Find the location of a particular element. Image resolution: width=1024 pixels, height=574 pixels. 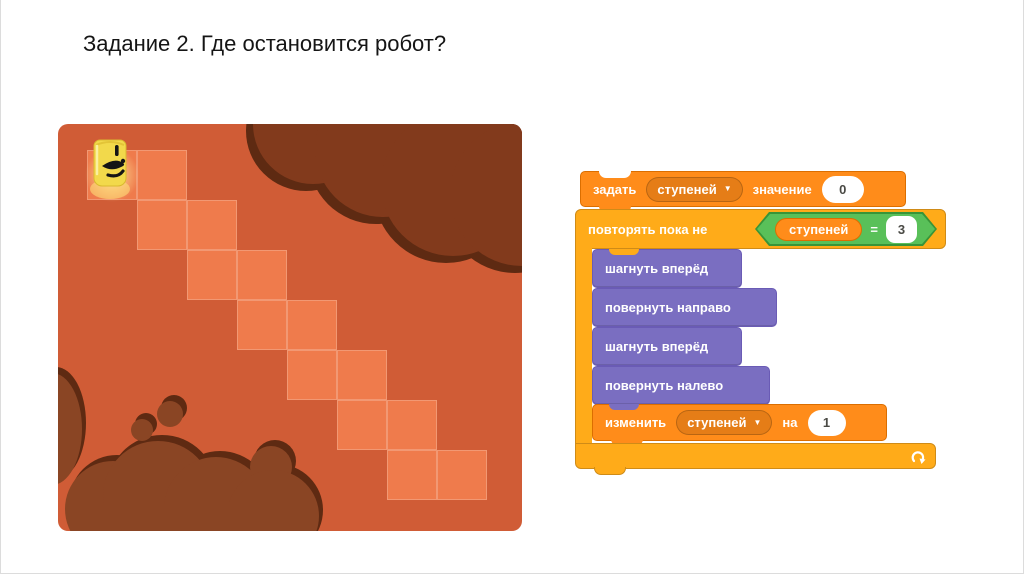

value-input: 1 is located at coordinates (826, 422).